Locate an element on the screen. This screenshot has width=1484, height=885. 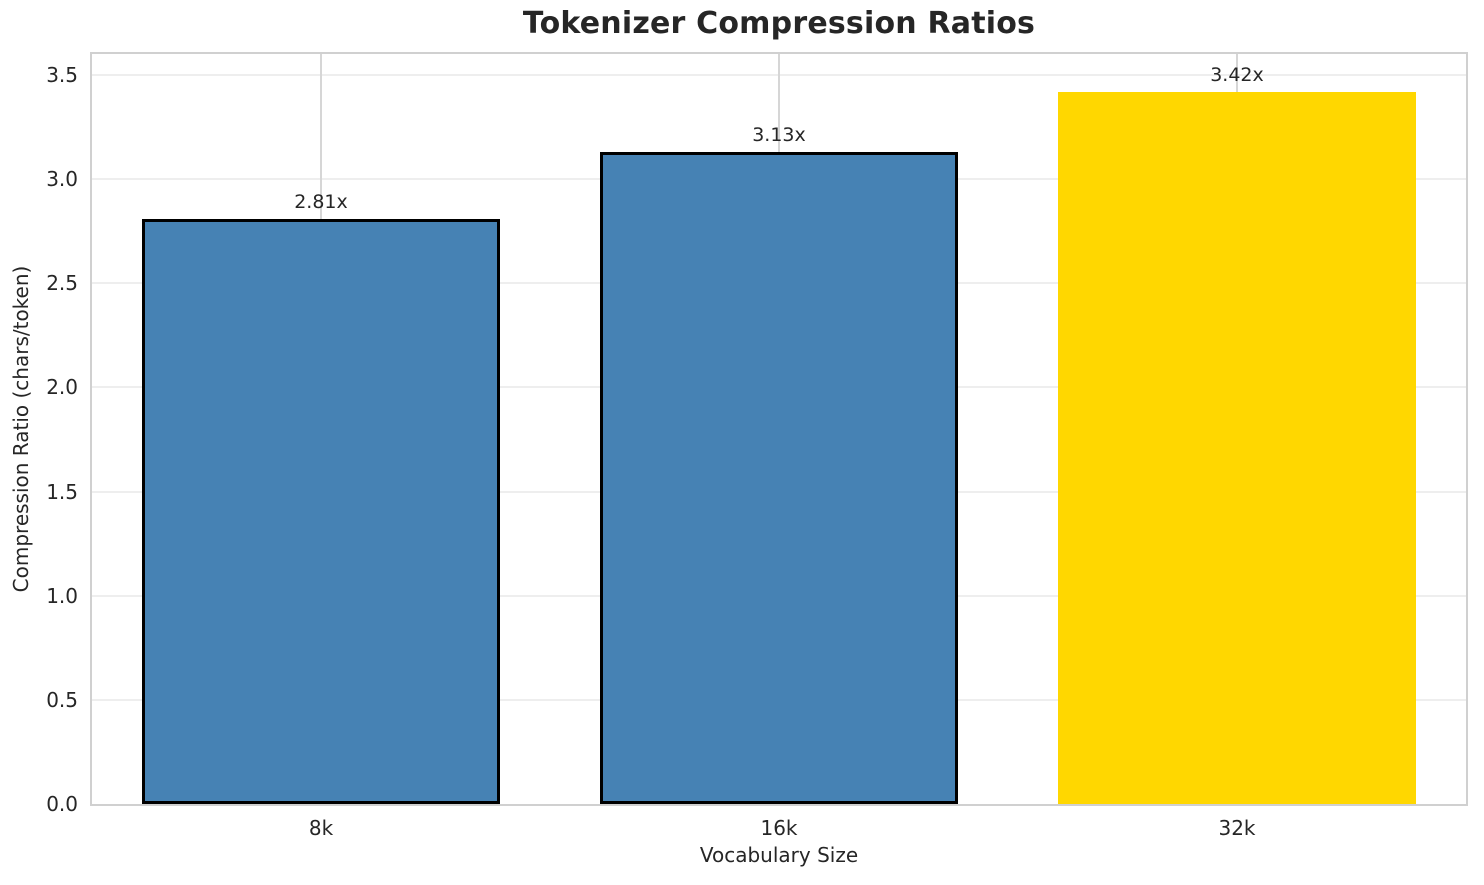
x-axis-label: Vocabulary Size is located at coordinates (779, 855).